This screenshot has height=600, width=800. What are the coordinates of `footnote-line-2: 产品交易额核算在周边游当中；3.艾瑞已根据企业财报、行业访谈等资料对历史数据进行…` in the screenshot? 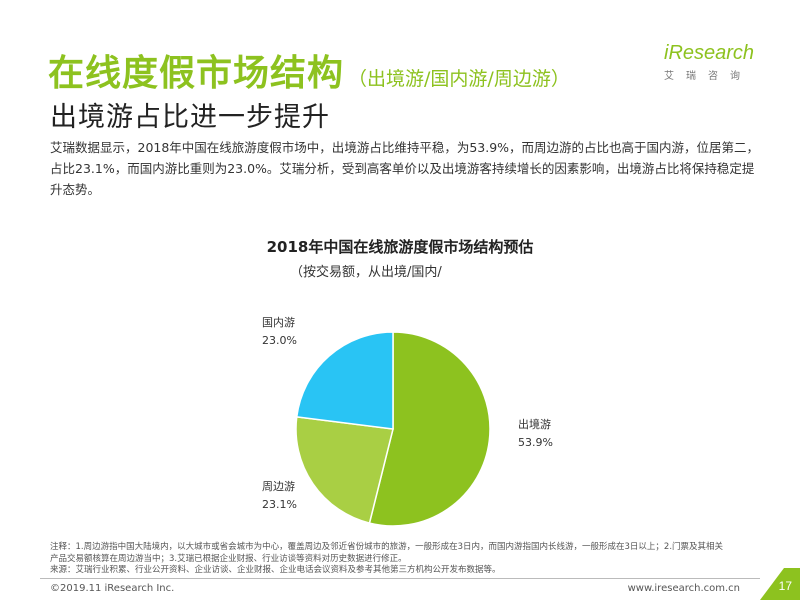 It's located at (228, 558).